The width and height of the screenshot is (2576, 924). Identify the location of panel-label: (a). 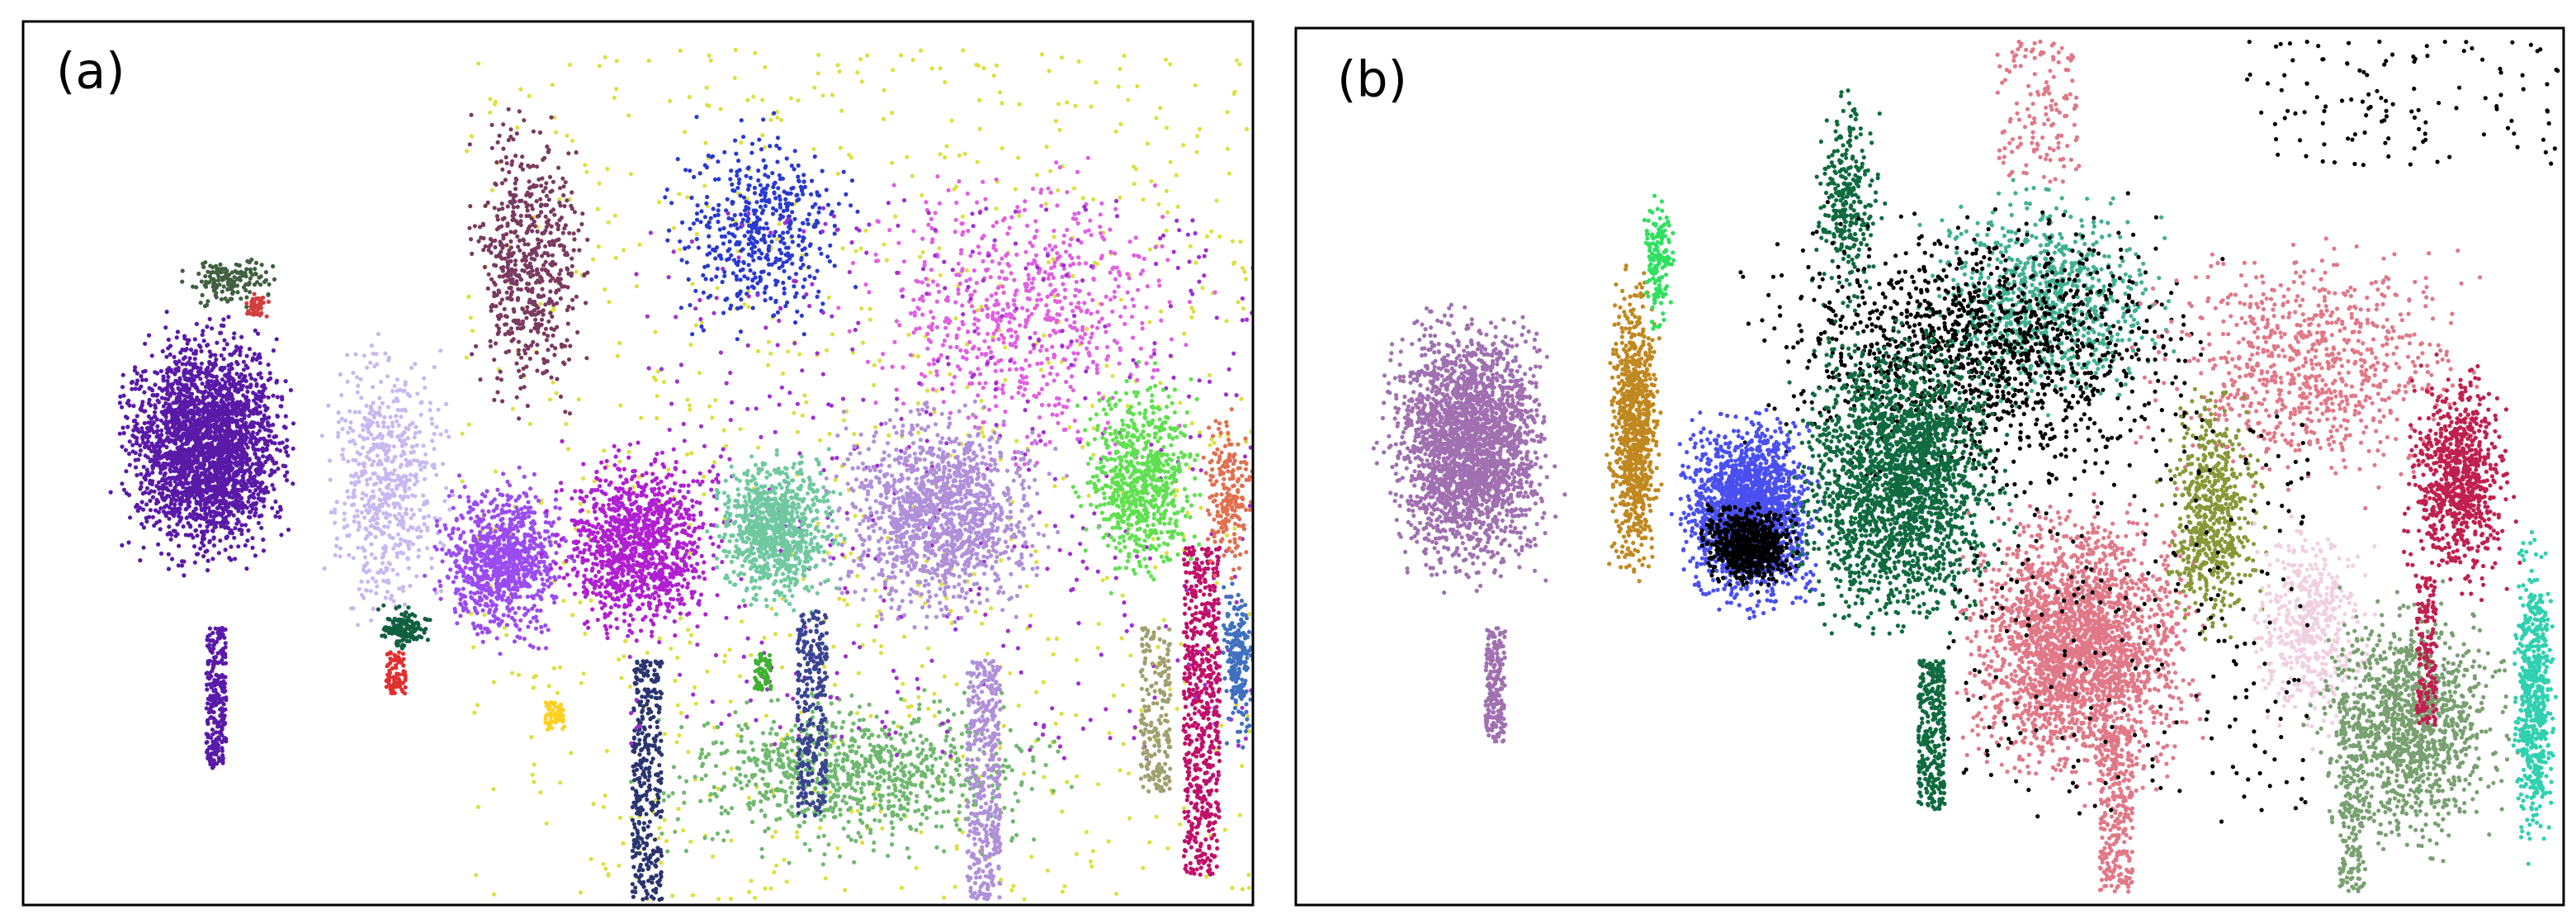
(90, 72).